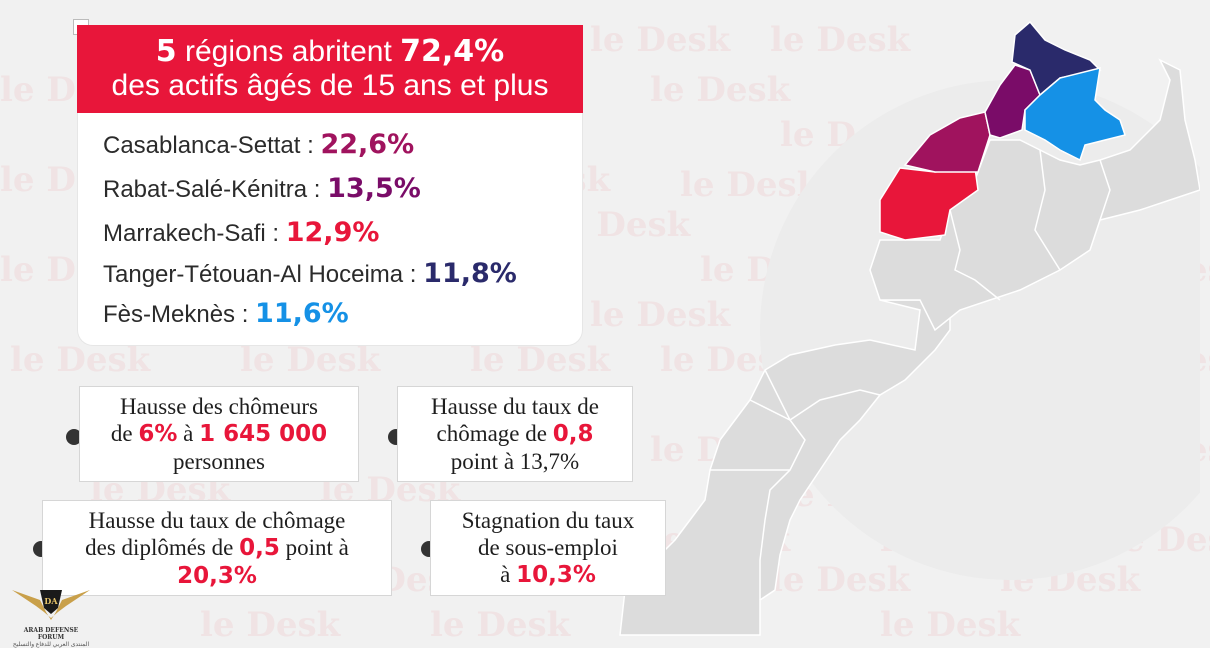  I want to click on stat-highlight: 10,3%, so click(556, 575).